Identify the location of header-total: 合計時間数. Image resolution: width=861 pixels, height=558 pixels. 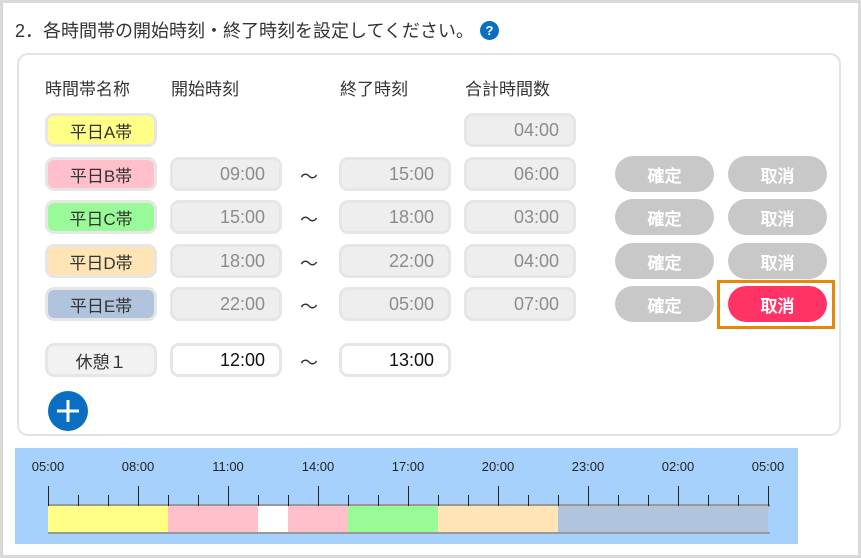
(507, 89).